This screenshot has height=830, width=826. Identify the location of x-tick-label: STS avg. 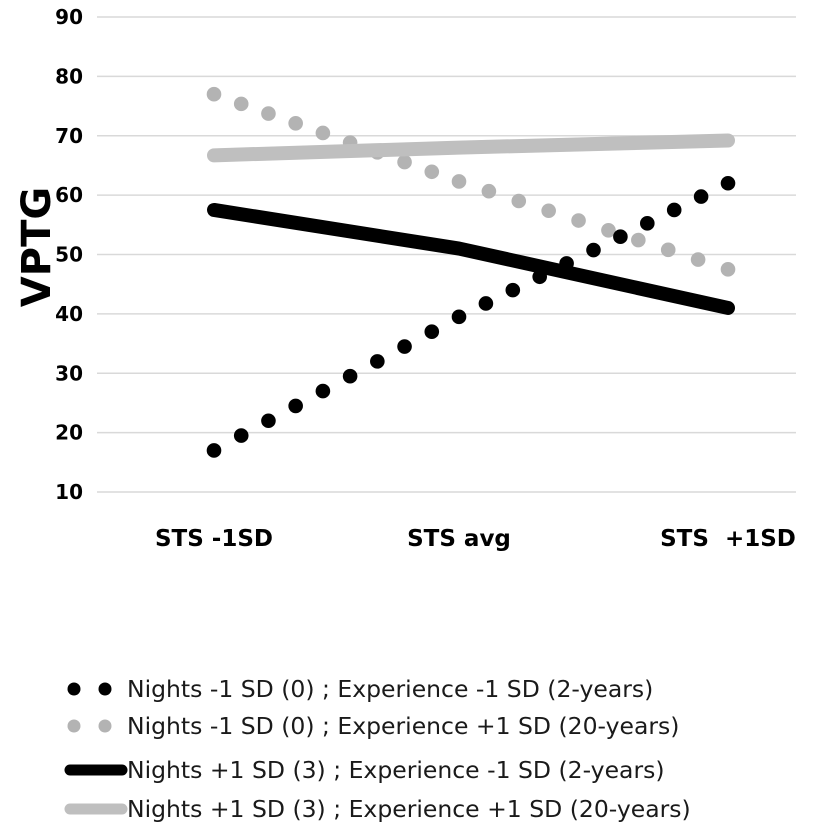
(459, 539).